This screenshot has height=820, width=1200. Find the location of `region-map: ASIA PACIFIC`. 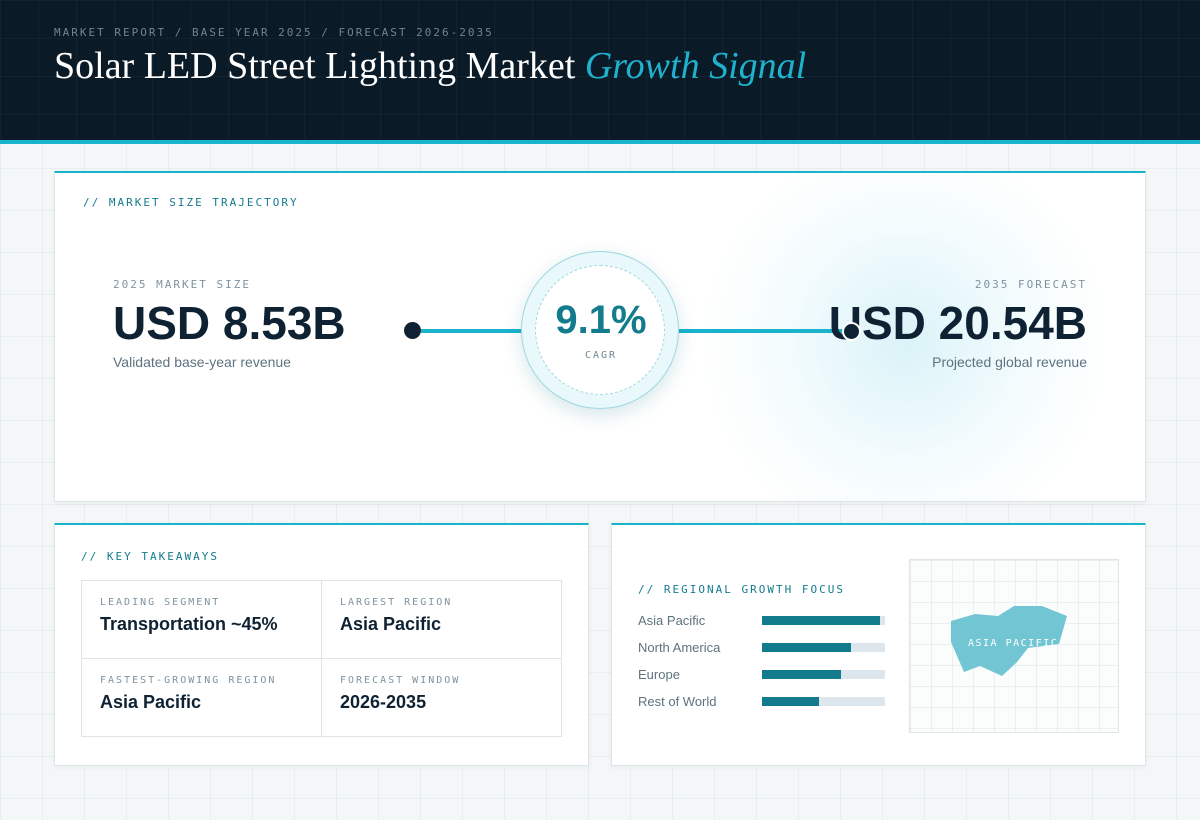

region-map: ASIA PACIFIC is located at coordinates (1014, 646).